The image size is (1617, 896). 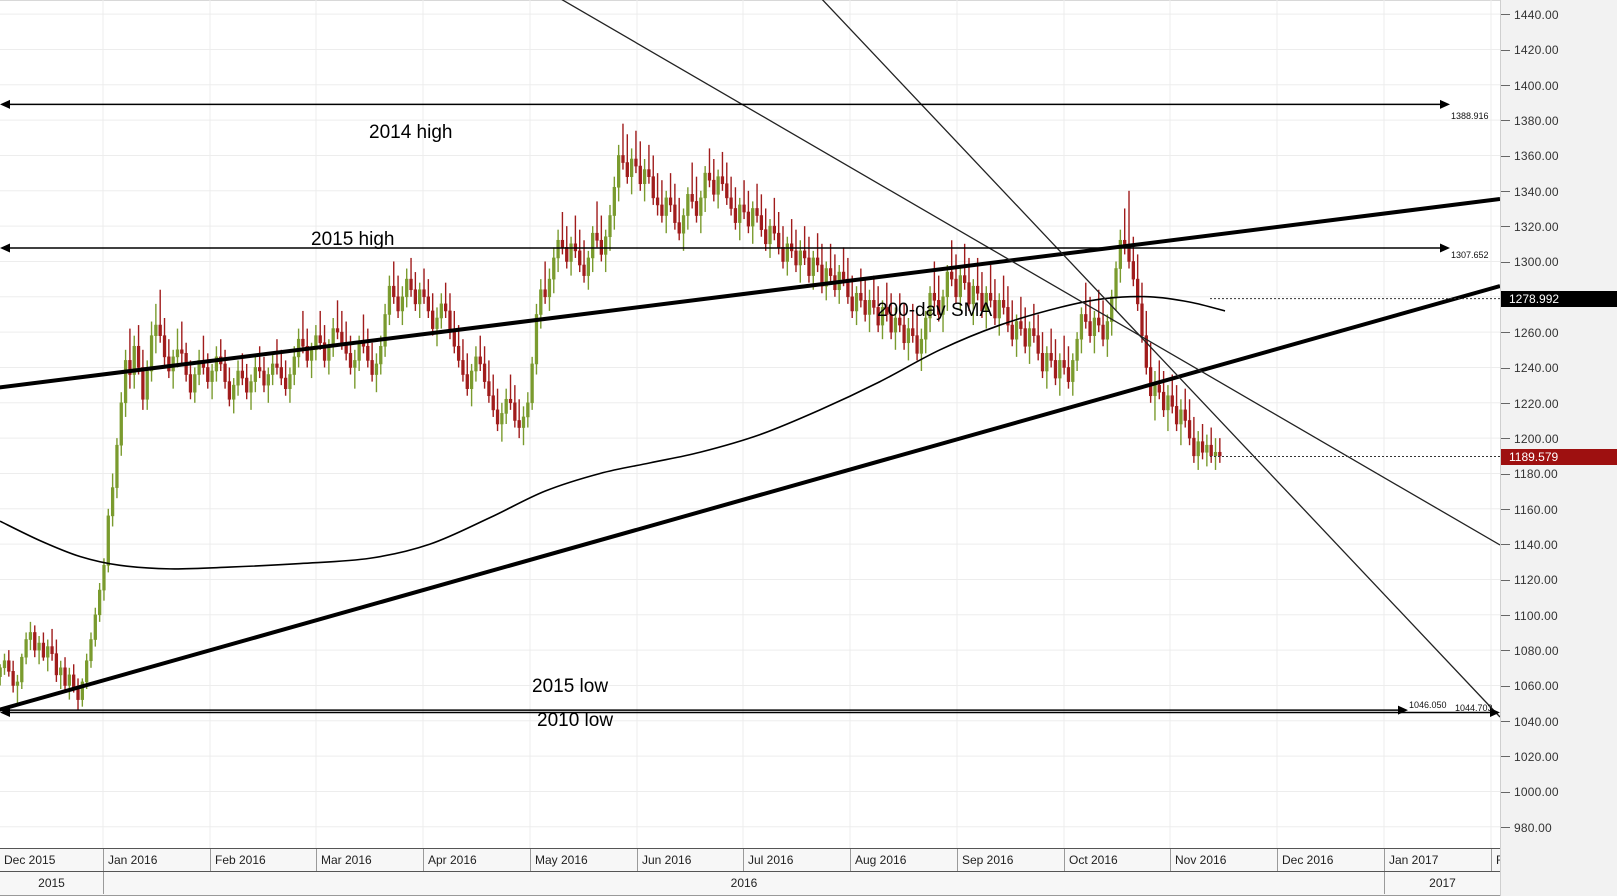 What do you see at coordinates (1530, 85) in the screenshot?
I see `price-tick-1400.00: 1400.00` at bounding box center [1530, 85].